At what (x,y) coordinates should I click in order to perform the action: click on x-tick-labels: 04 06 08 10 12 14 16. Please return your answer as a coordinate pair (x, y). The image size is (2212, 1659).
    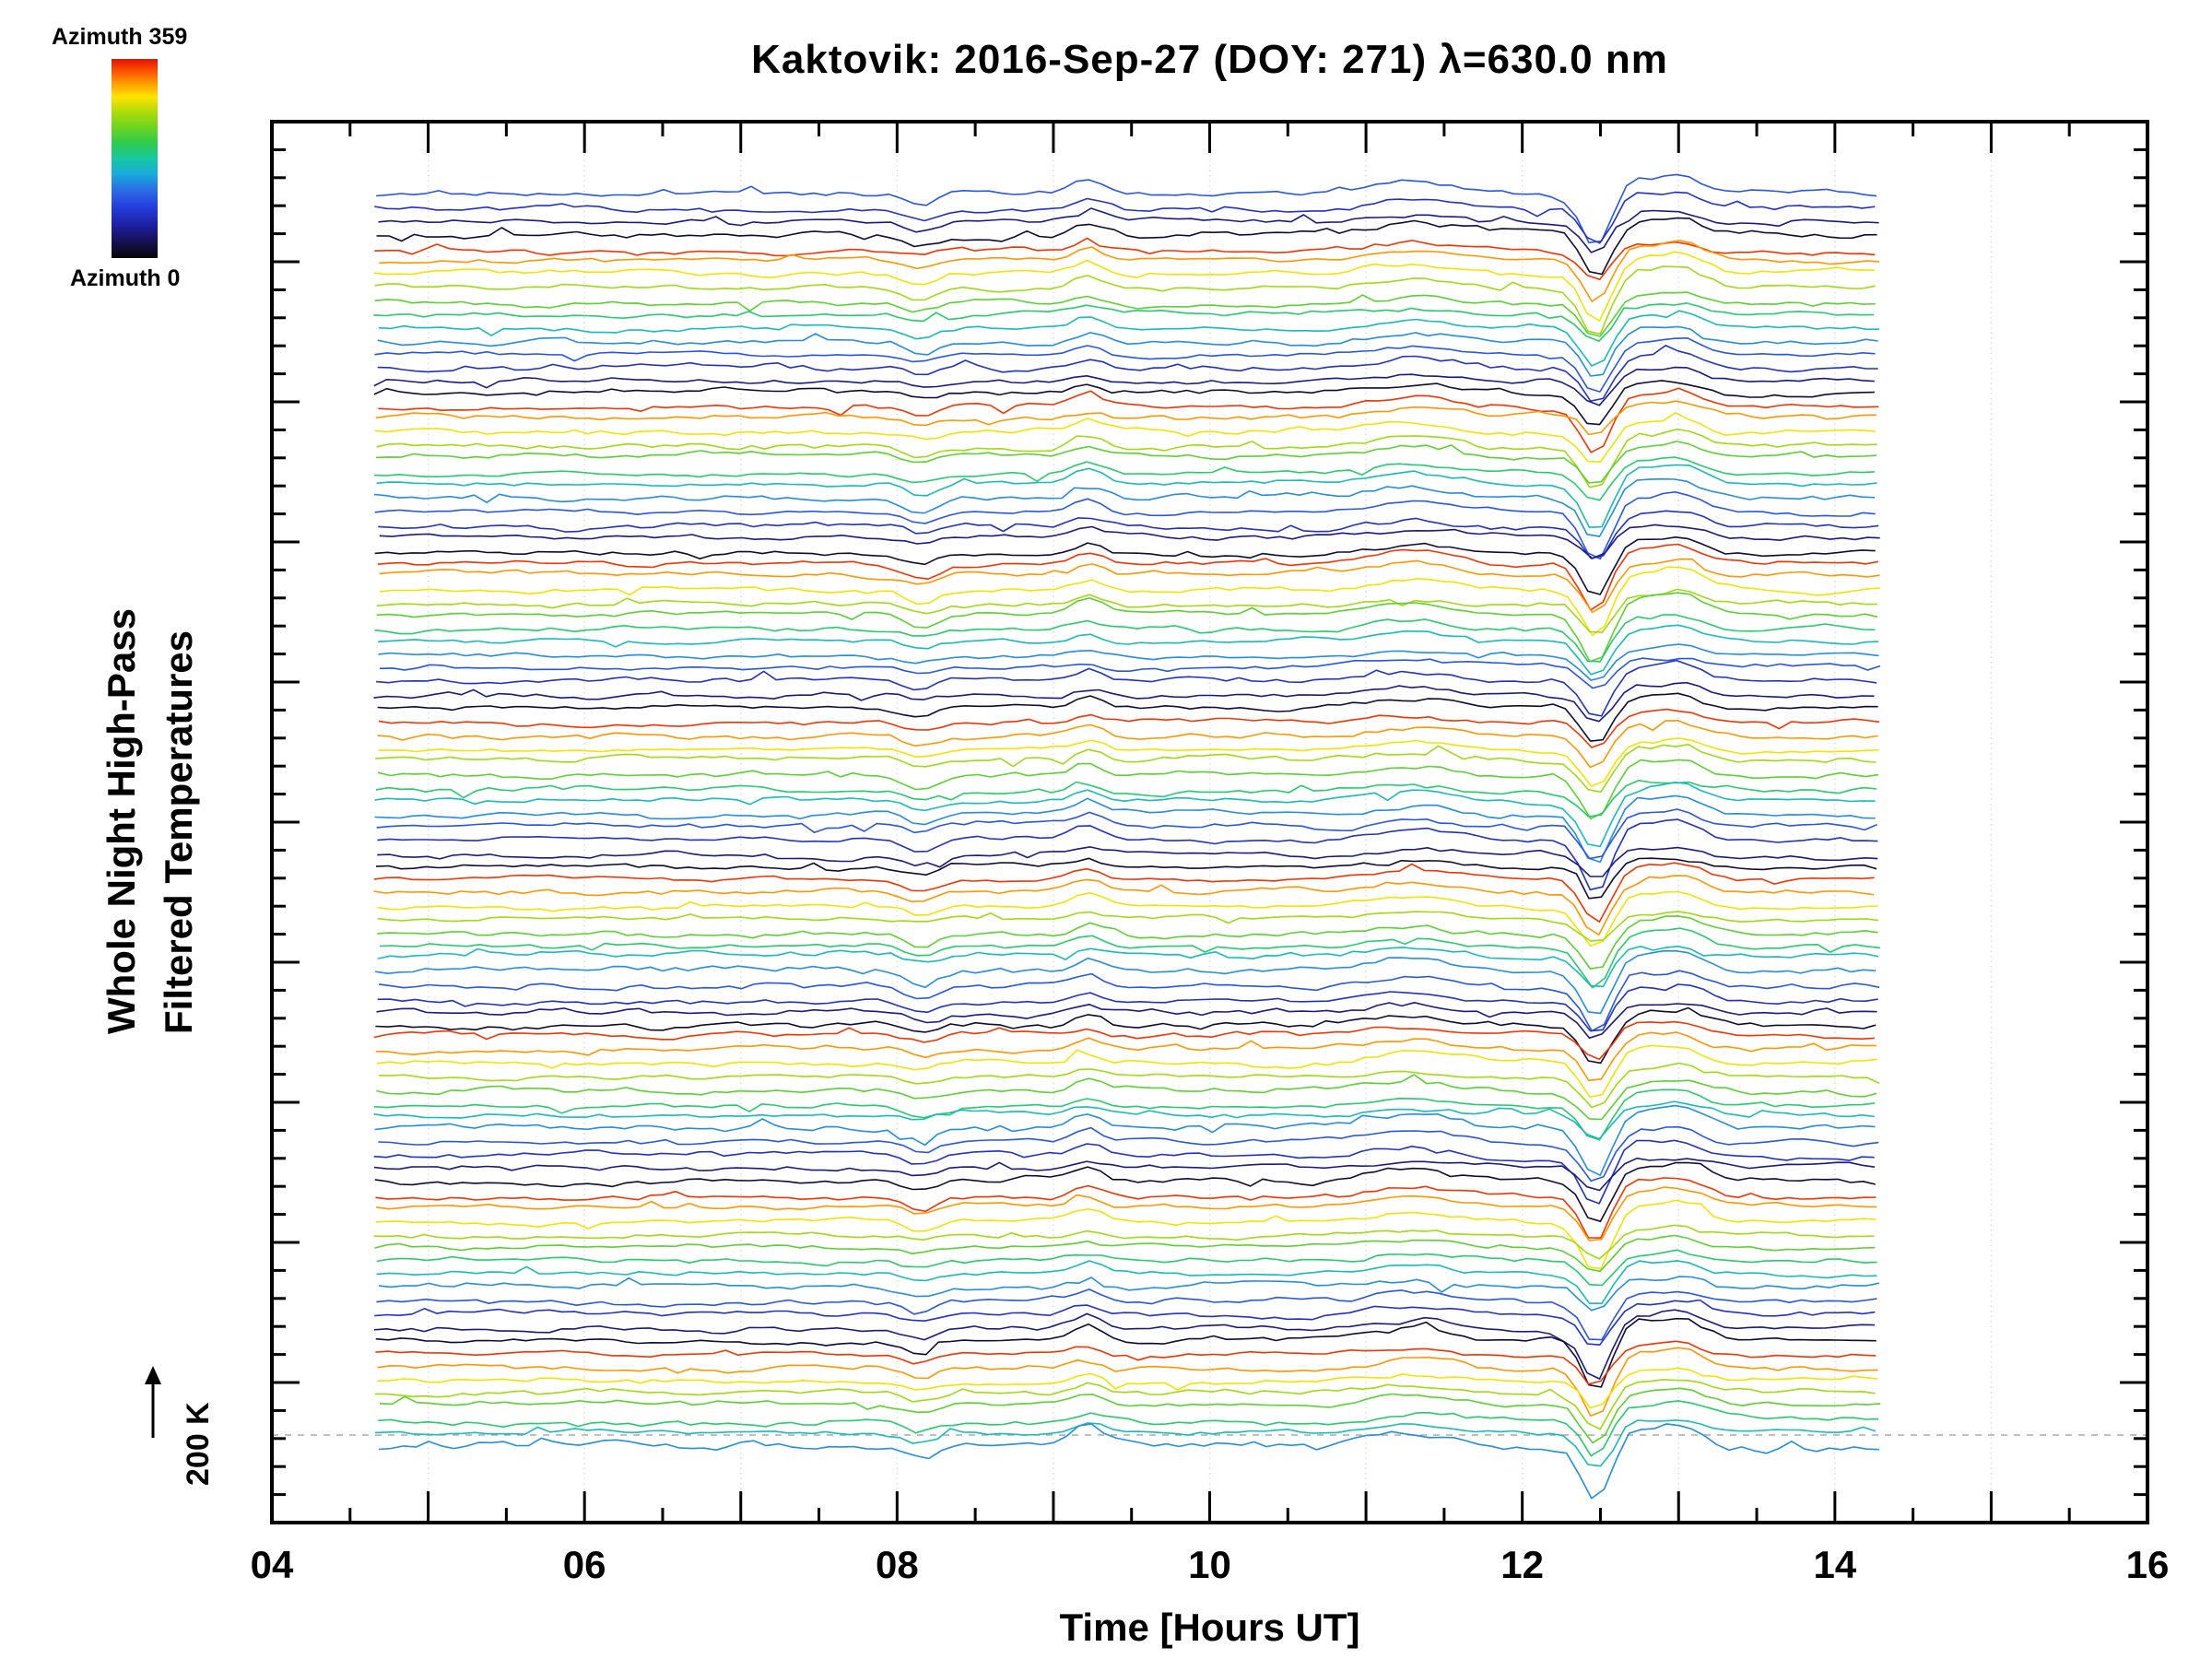
    Looking at the image, I should click on (1210, 1564).